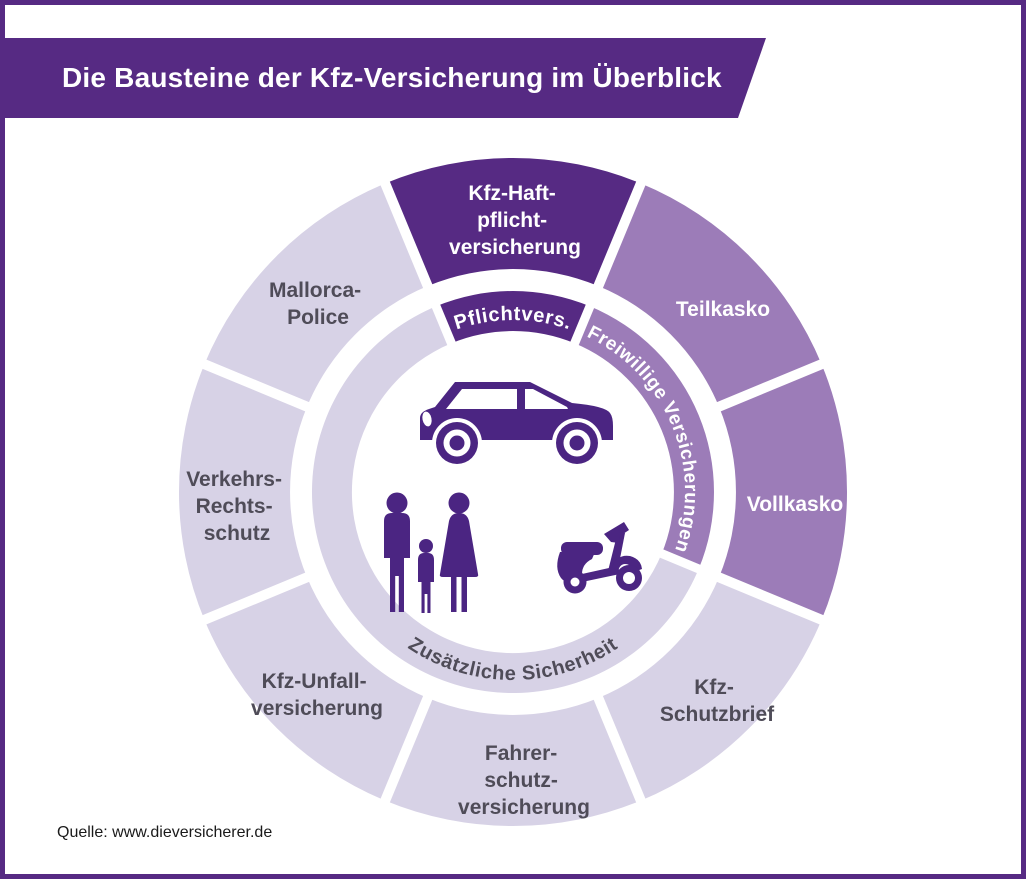 This screenshot has height=879, width=1026. I want to click on label-kfz-unfallversicherung: Kfz-Unfall- versicherung, so click(317, 695).